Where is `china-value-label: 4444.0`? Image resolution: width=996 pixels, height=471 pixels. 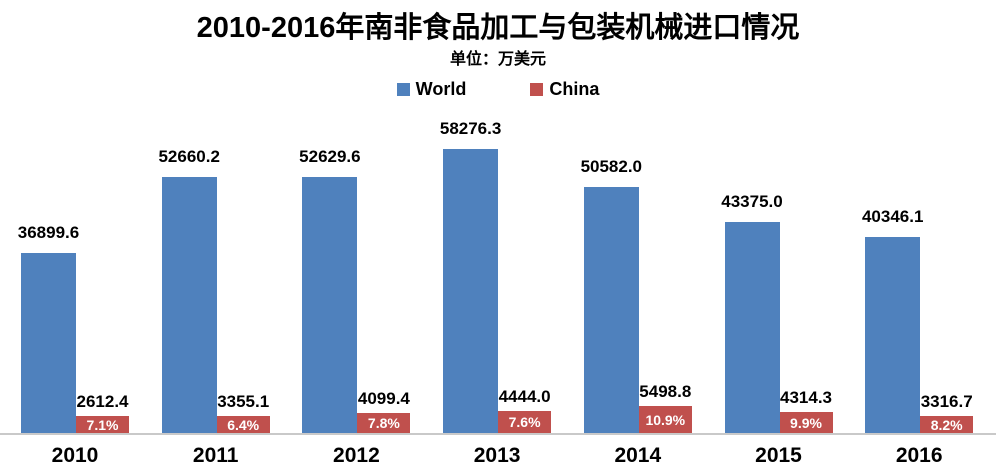
china-value-label: 4444.0 is located at coordinates (524, 396).